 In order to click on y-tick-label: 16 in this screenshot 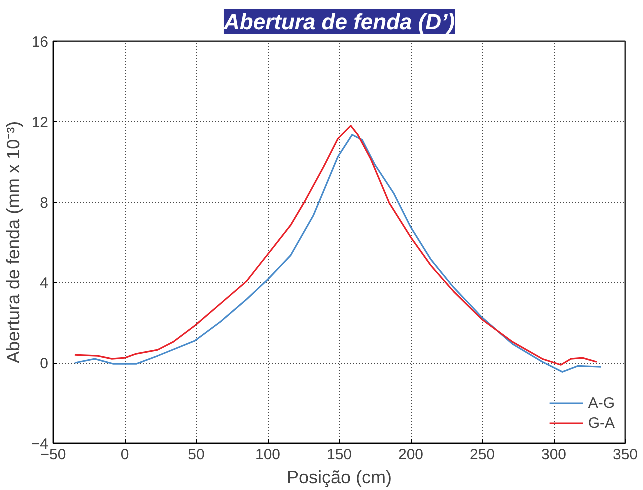, I will do `click(40, 42)`.